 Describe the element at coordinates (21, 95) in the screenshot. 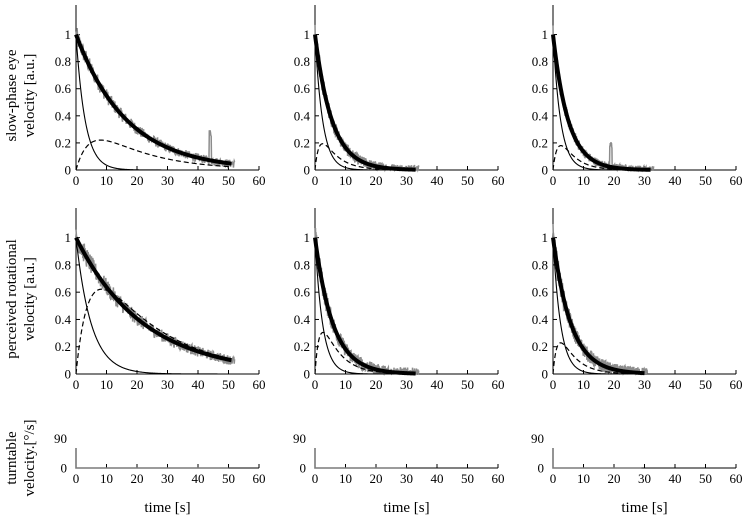

I see `y-axis-label: slow-phase eye velocity [a.u.]` at that location.